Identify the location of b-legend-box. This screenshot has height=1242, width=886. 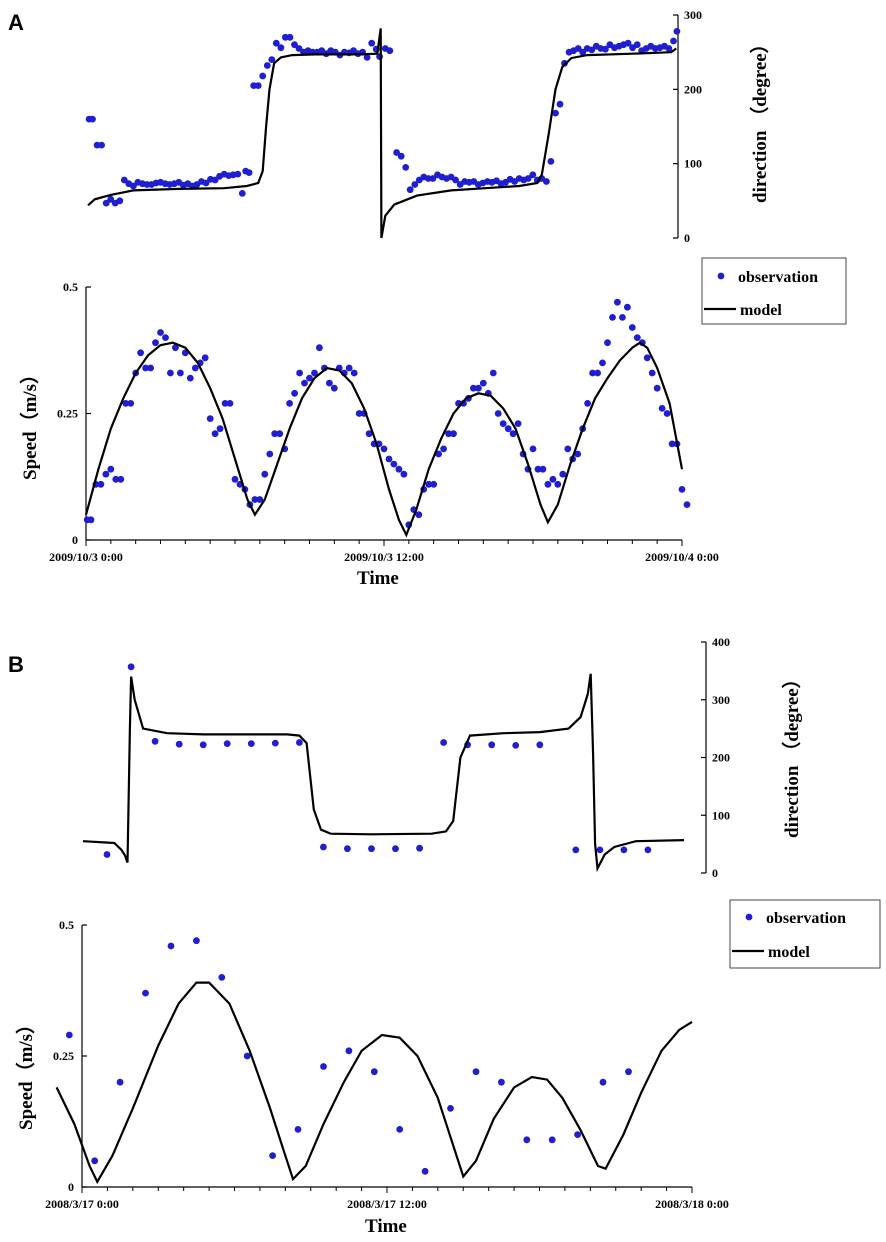
(805, 934).